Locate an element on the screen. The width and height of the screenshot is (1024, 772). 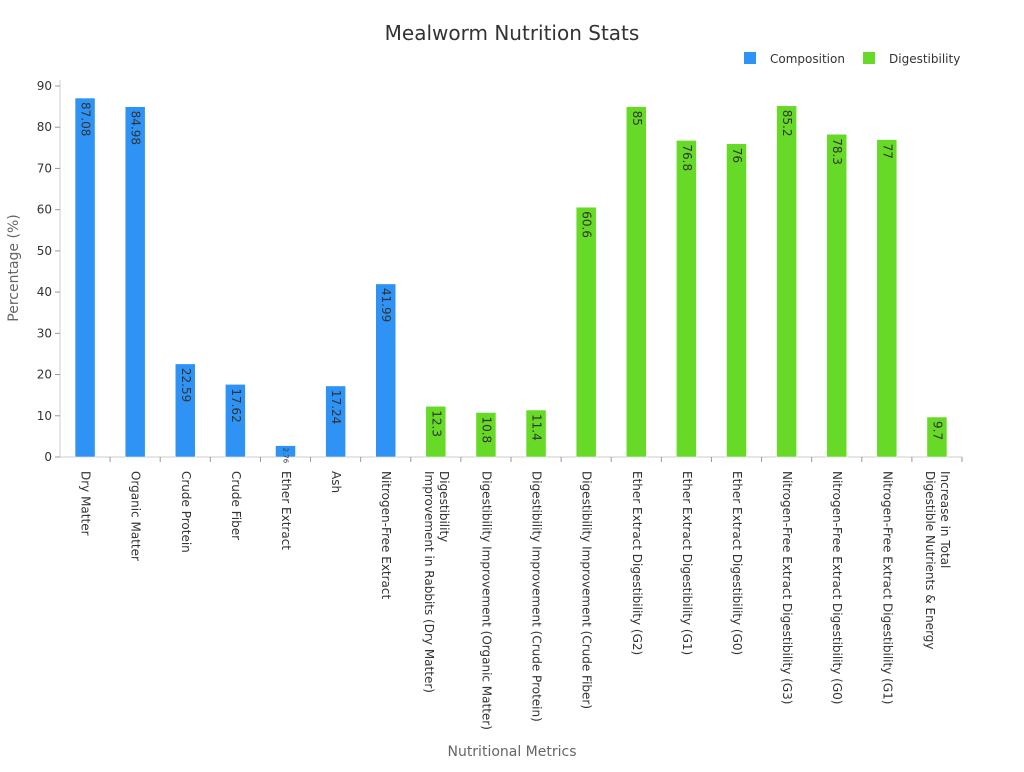
x-tick-label-line: Nitrogen-Free Extract is located at coordinates (386, 535).